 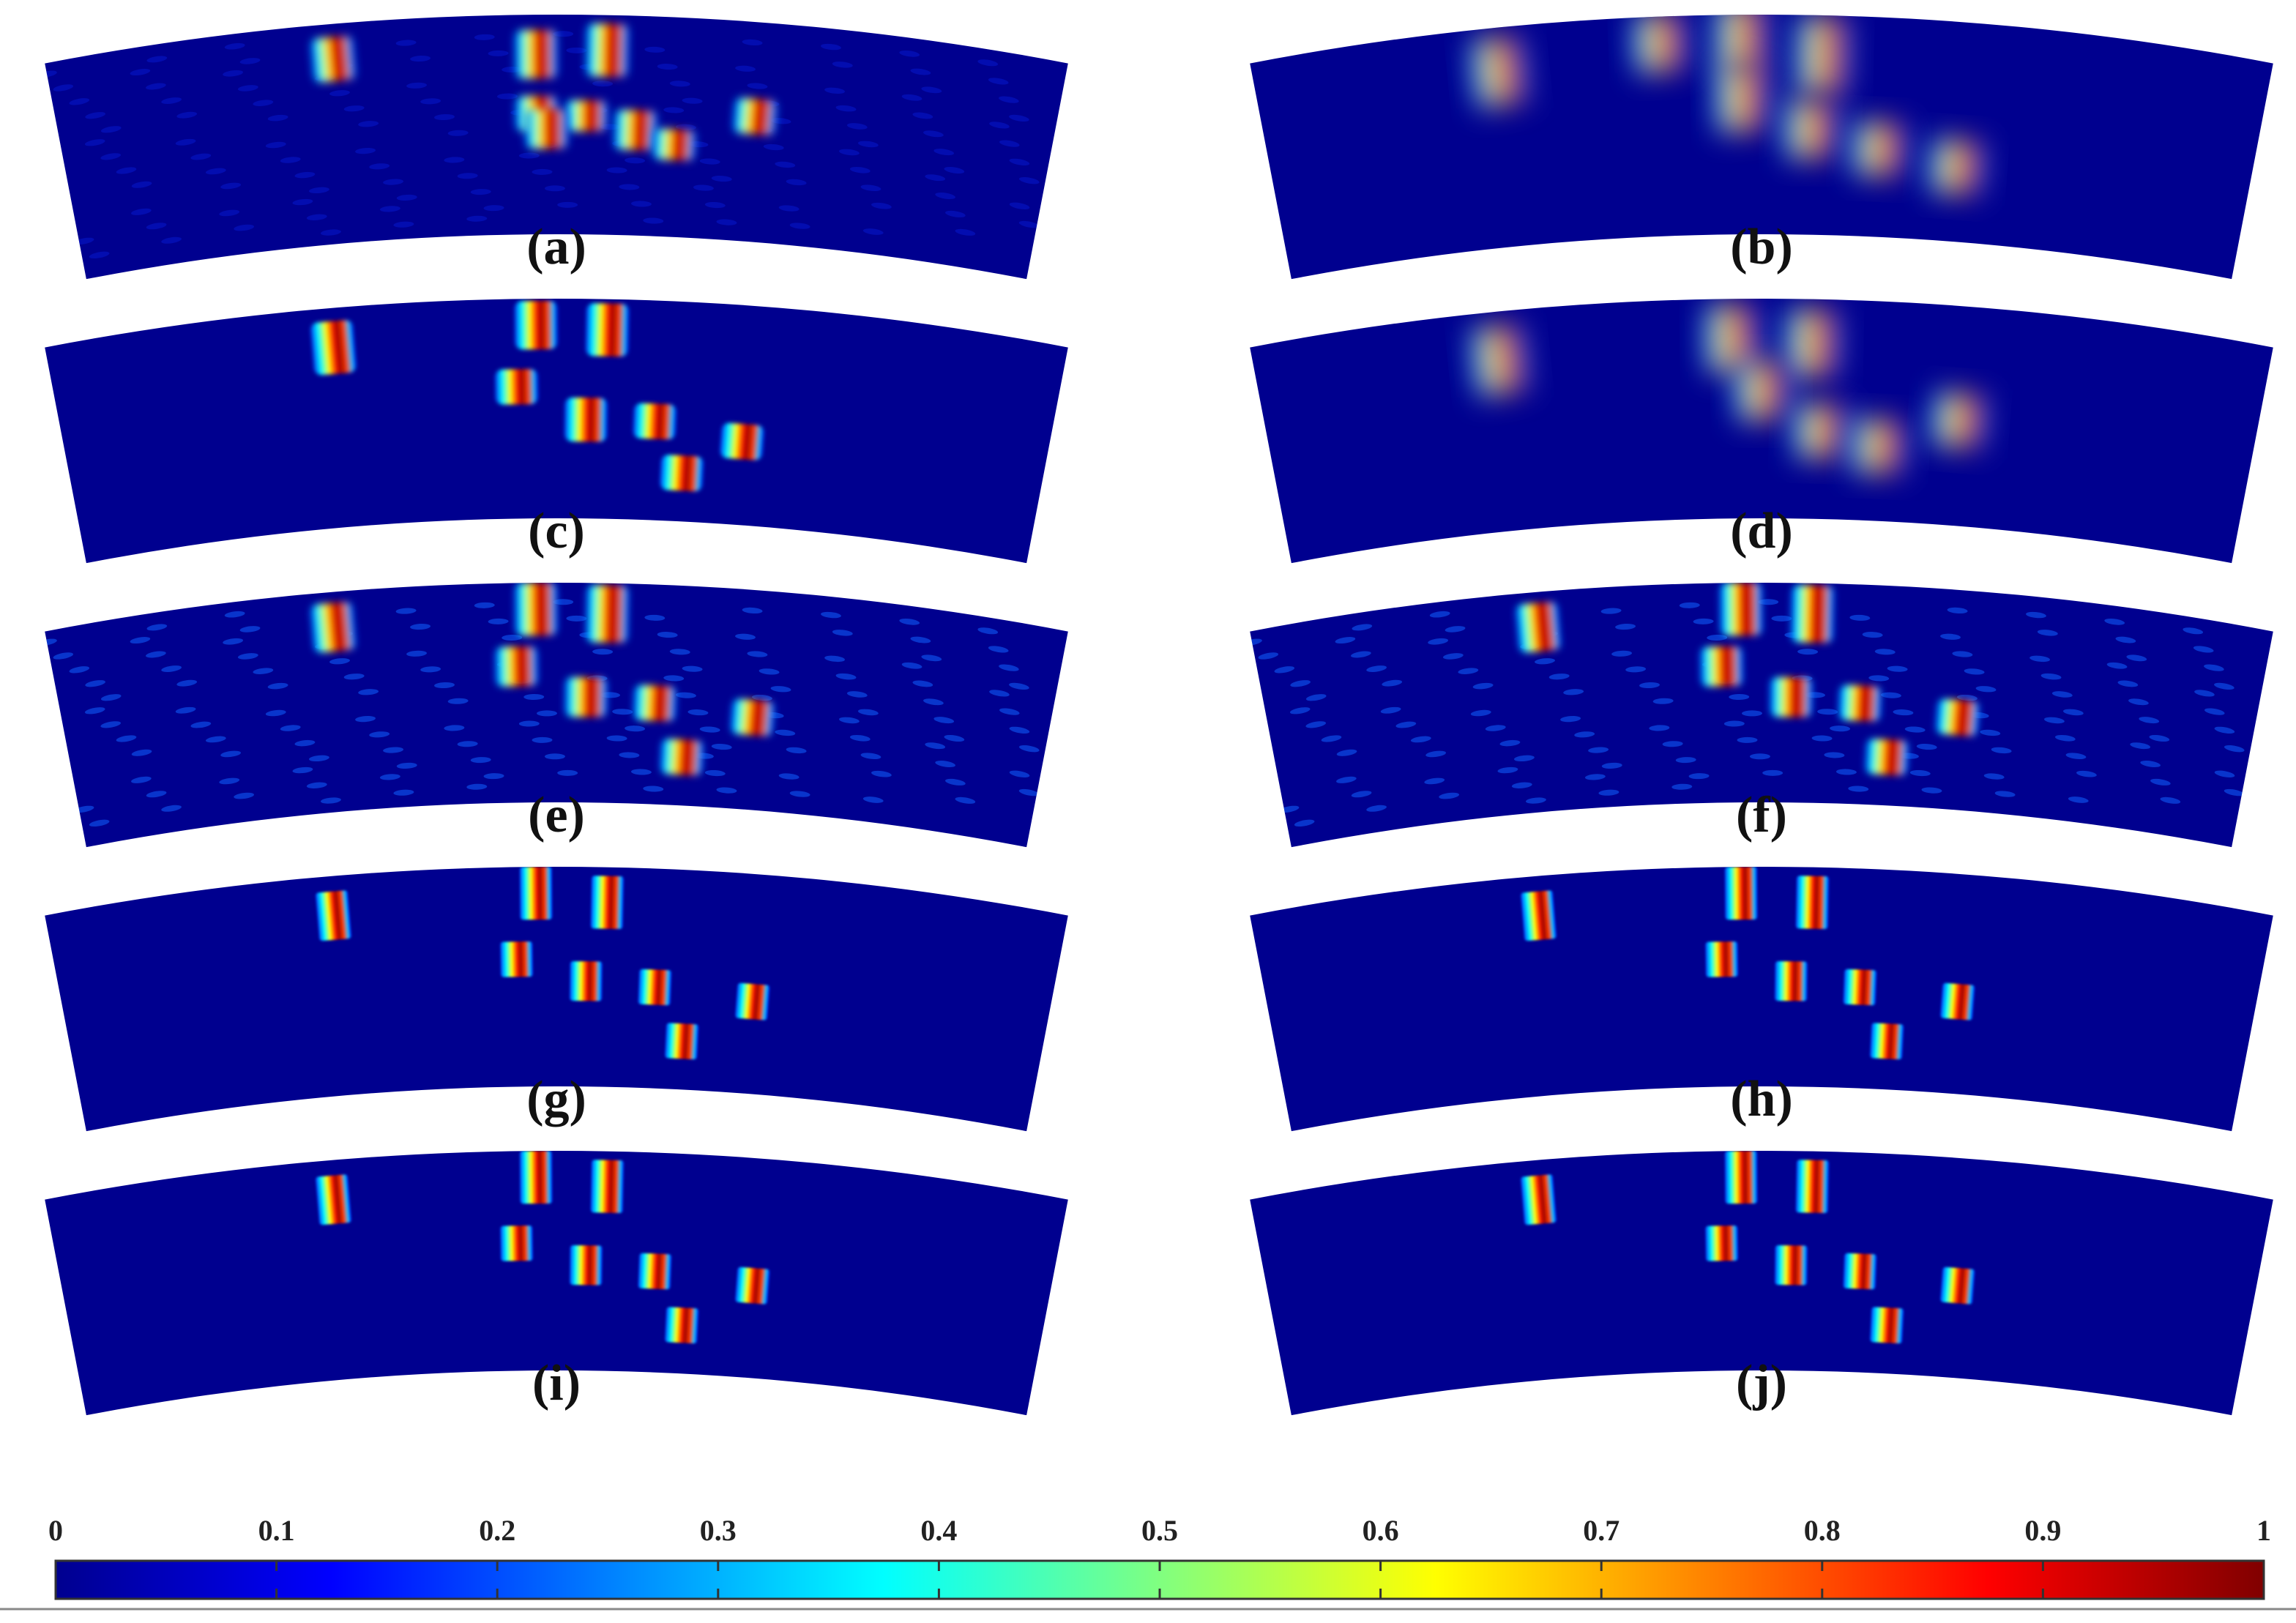 I want to click on panel-label: (j), so click(x=1761, y=1383).